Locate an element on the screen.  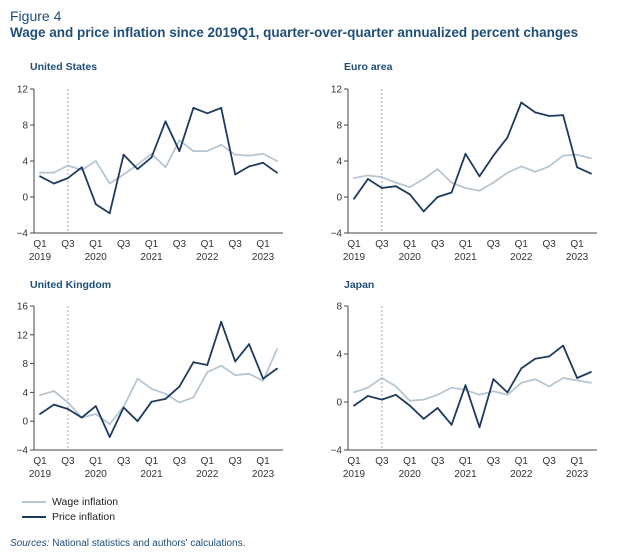
y-tick-label-japan: 4 is located at coordinates (339, 355).